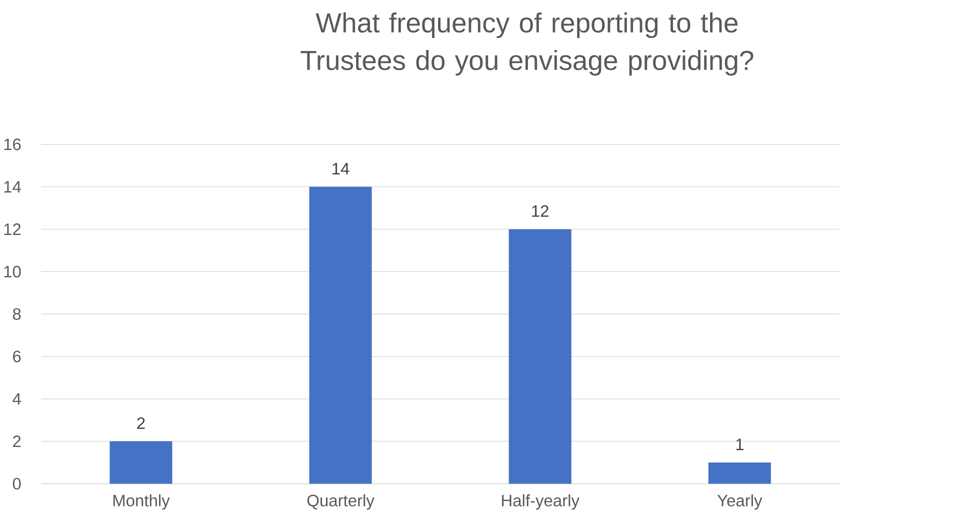  What do you see at coordinates (12, 272) in the screenshot?
I see `y-tick-label: 10` at bounding box center [12, 272].